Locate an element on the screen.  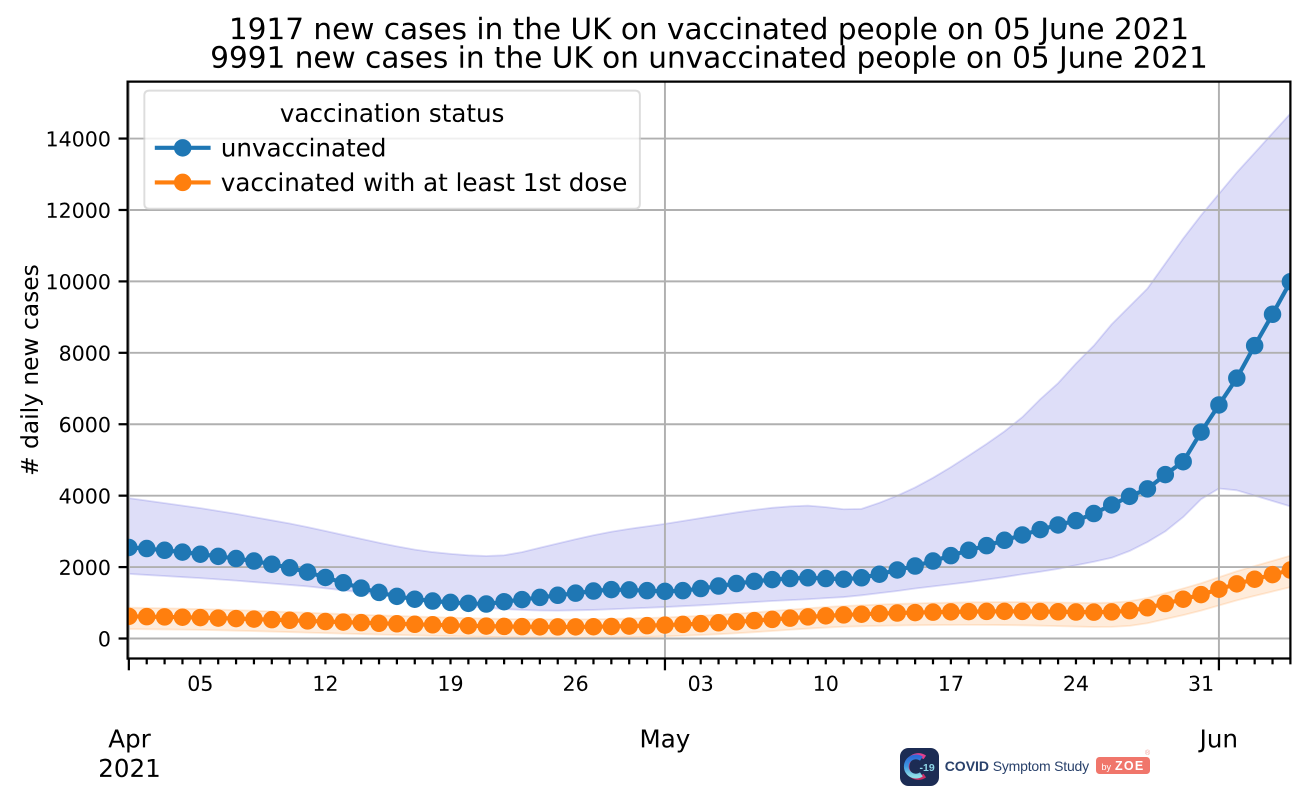
svg-text: -19 is located at coordinates (926, 768).